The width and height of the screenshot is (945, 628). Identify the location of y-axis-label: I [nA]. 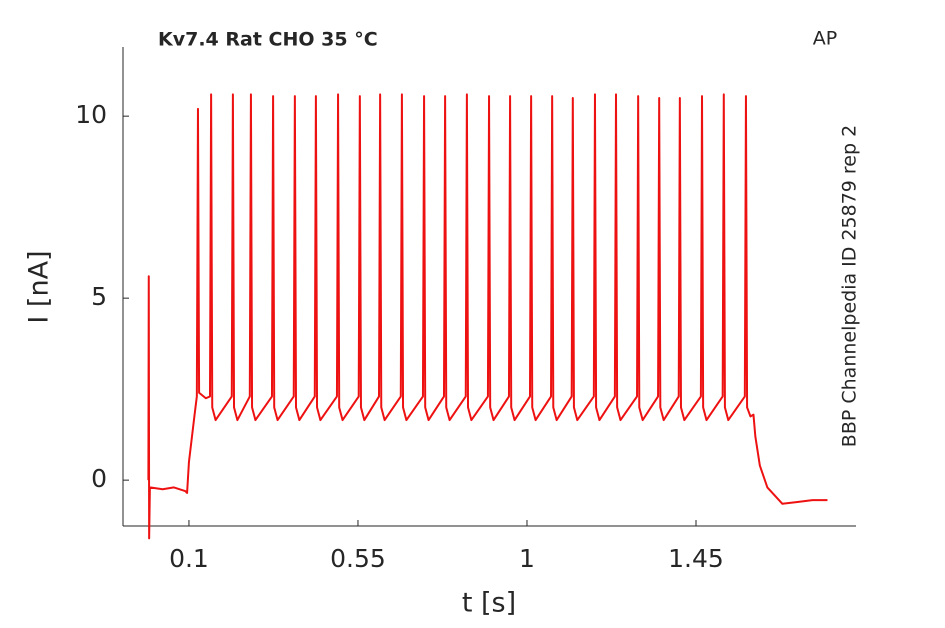
(39, 286).